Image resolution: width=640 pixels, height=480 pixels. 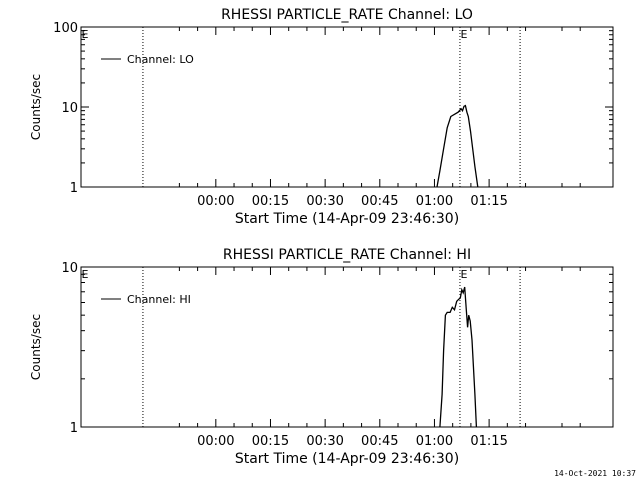 What do you see at coordinates (159, 299) in the screenshot?
I see `panel-2-legend-label: Channel: HI` at bounding box center [159, 299].